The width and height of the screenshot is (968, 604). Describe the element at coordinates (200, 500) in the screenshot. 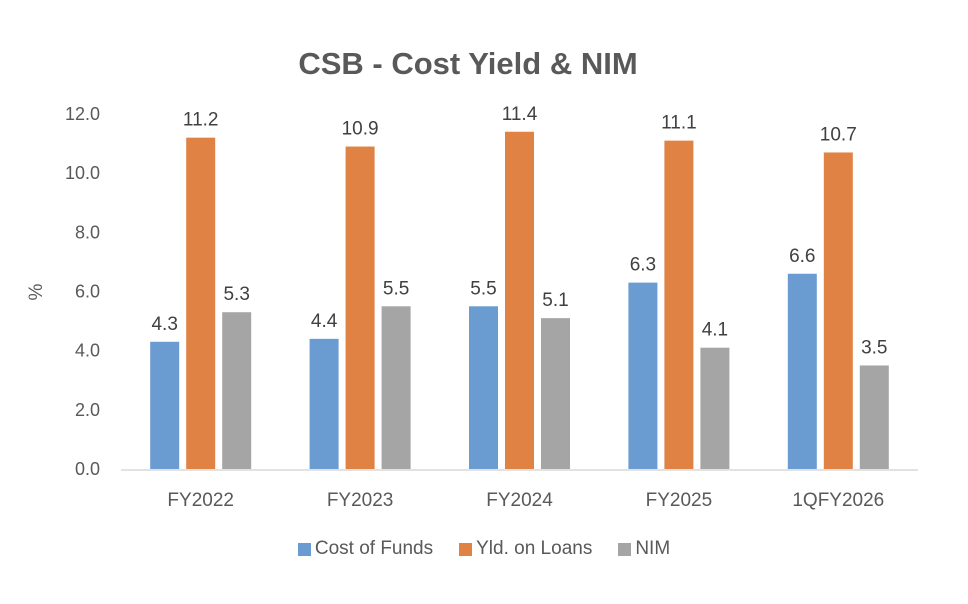

I see `x-tick-label: FY2022` at that location.